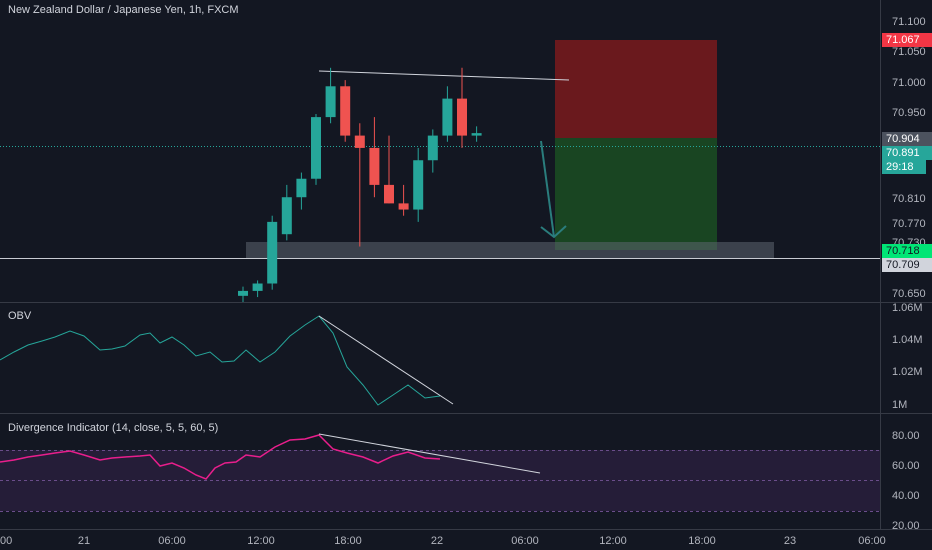 This screenshot has height=550, width=932. I want to click on take-profit-zone, so click(636, 194).